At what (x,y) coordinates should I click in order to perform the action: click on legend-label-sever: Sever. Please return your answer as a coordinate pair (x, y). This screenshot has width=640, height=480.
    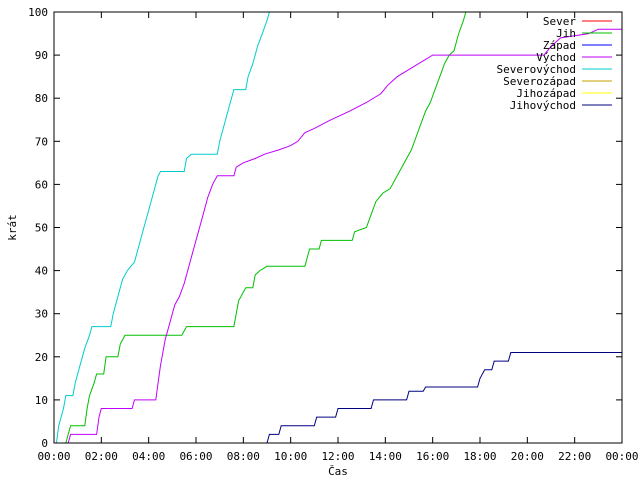
    Looking at the image, I should click on (559, 21).